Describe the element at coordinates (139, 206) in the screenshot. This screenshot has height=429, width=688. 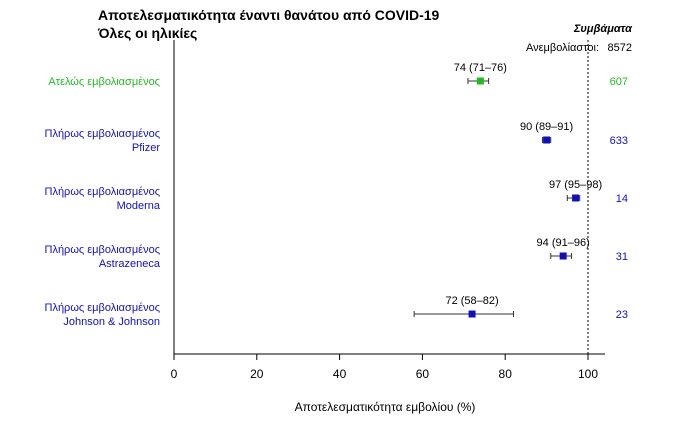
I see `row-sublabel: Moderna` at that location.